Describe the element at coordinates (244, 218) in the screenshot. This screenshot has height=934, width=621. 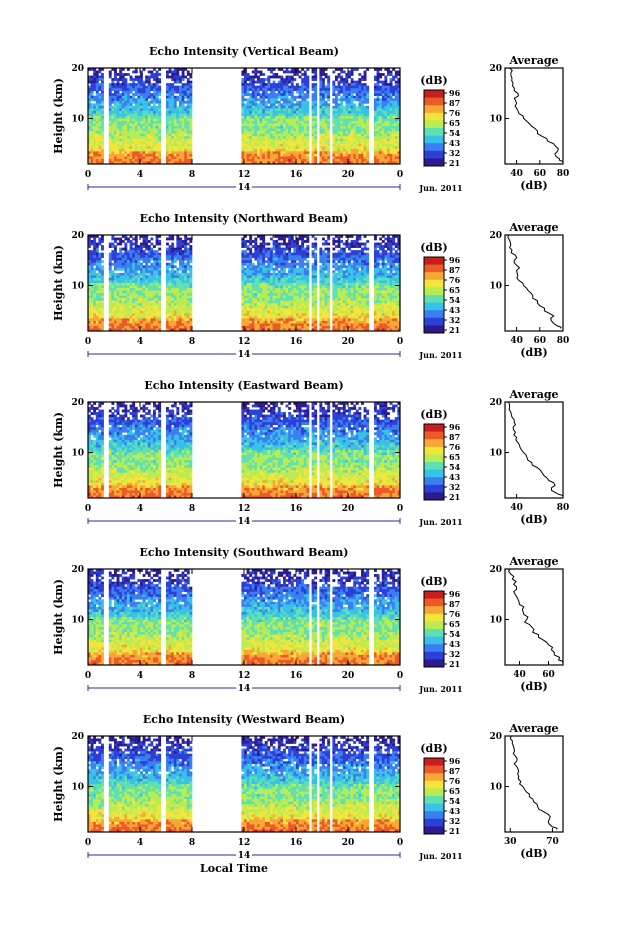
I see `heatmap-title: Echo Intensity (Northward Beam)` at that location.